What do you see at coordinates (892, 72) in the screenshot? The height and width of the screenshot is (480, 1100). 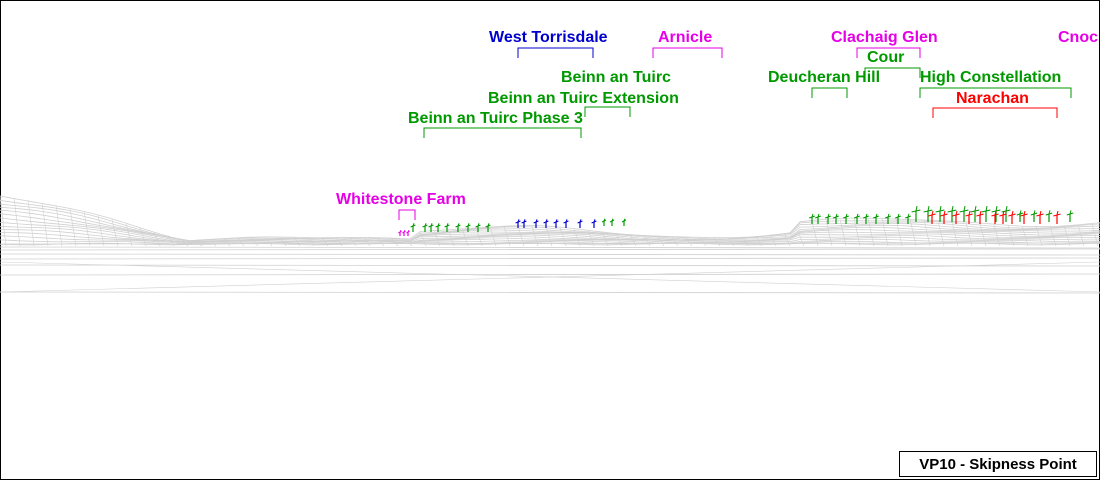 I see `bracket-cour` at bounding box center [892, 72].